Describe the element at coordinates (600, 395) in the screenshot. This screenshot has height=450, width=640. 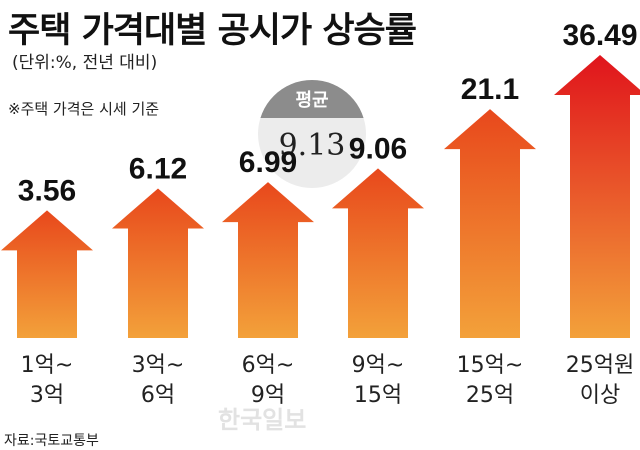
I see `category-label-6-line-2: 이상` at that location.